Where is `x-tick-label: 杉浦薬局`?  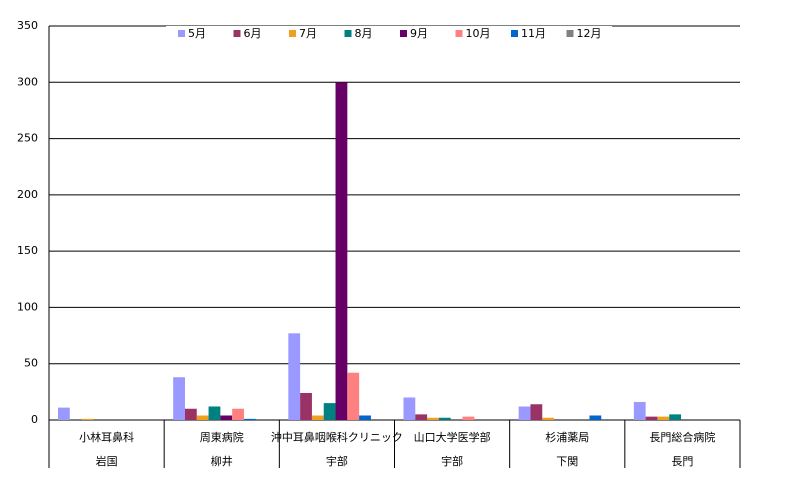 x-tick-label: 杉浦薬局 is located at coordinates (567, 437).